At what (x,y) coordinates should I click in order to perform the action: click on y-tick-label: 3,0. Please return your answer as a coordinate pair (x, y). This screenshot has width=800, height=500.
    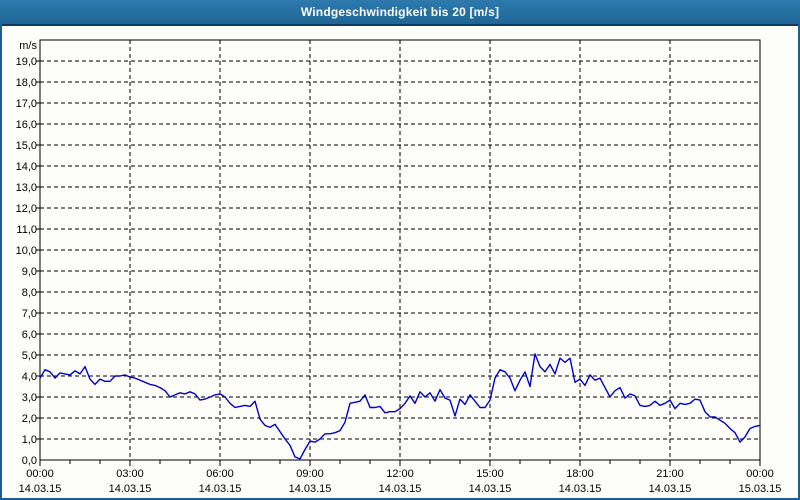
    Looking at the image, I should click on (29, 398).